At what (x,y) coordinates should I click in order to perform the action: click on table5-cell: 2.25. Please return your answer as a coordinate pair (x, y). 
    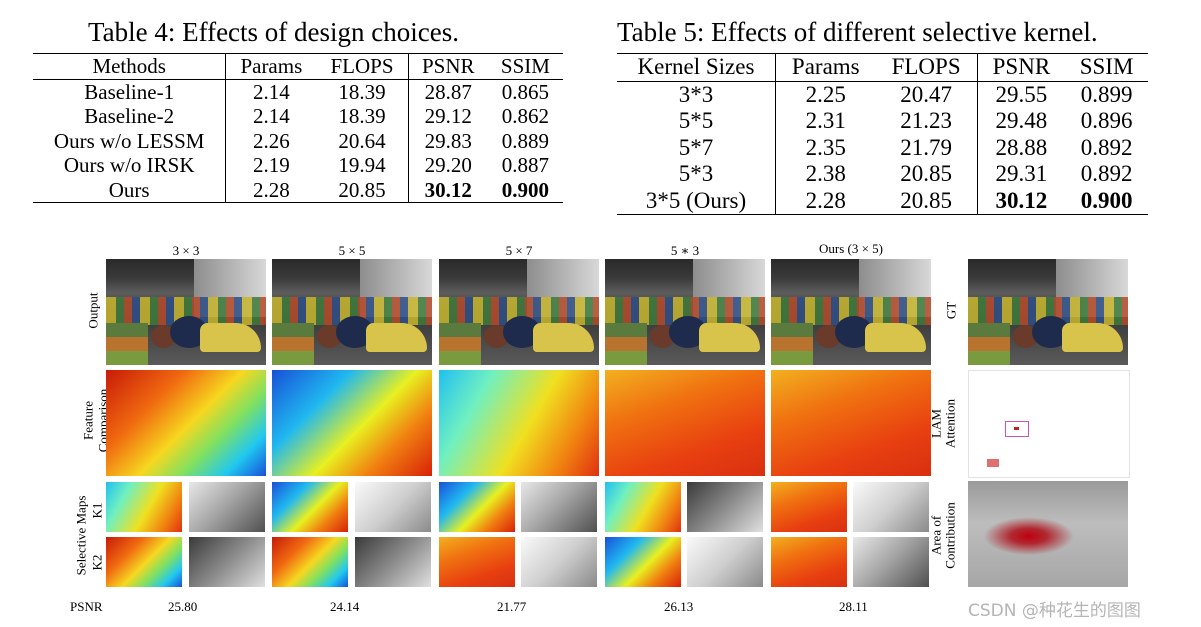
    Looking at the image, I should click on (825, 94).